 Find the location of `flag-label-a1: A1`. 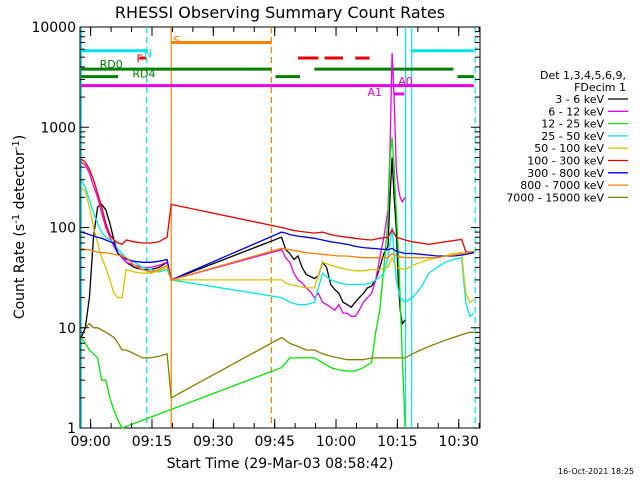

flag-label-a1: A1 is located at coordinates (375, 92).